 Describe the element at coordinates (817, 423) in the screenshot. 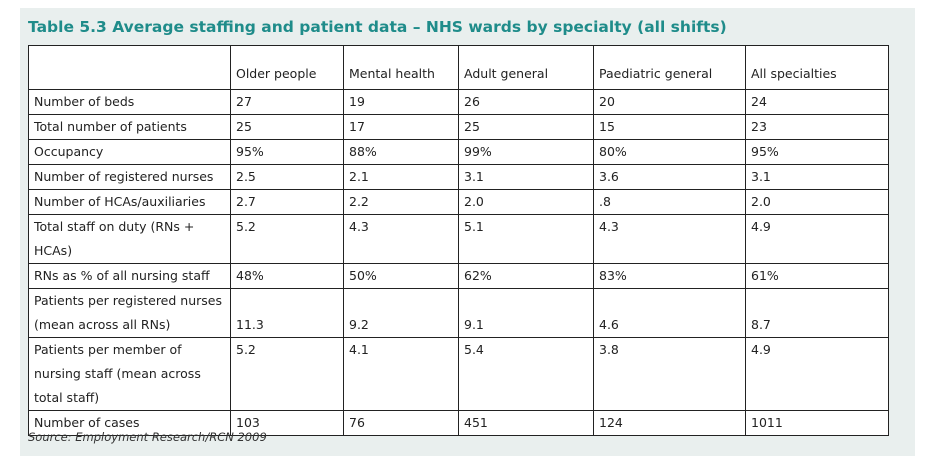

I see `table-cell: 1011` at that location.